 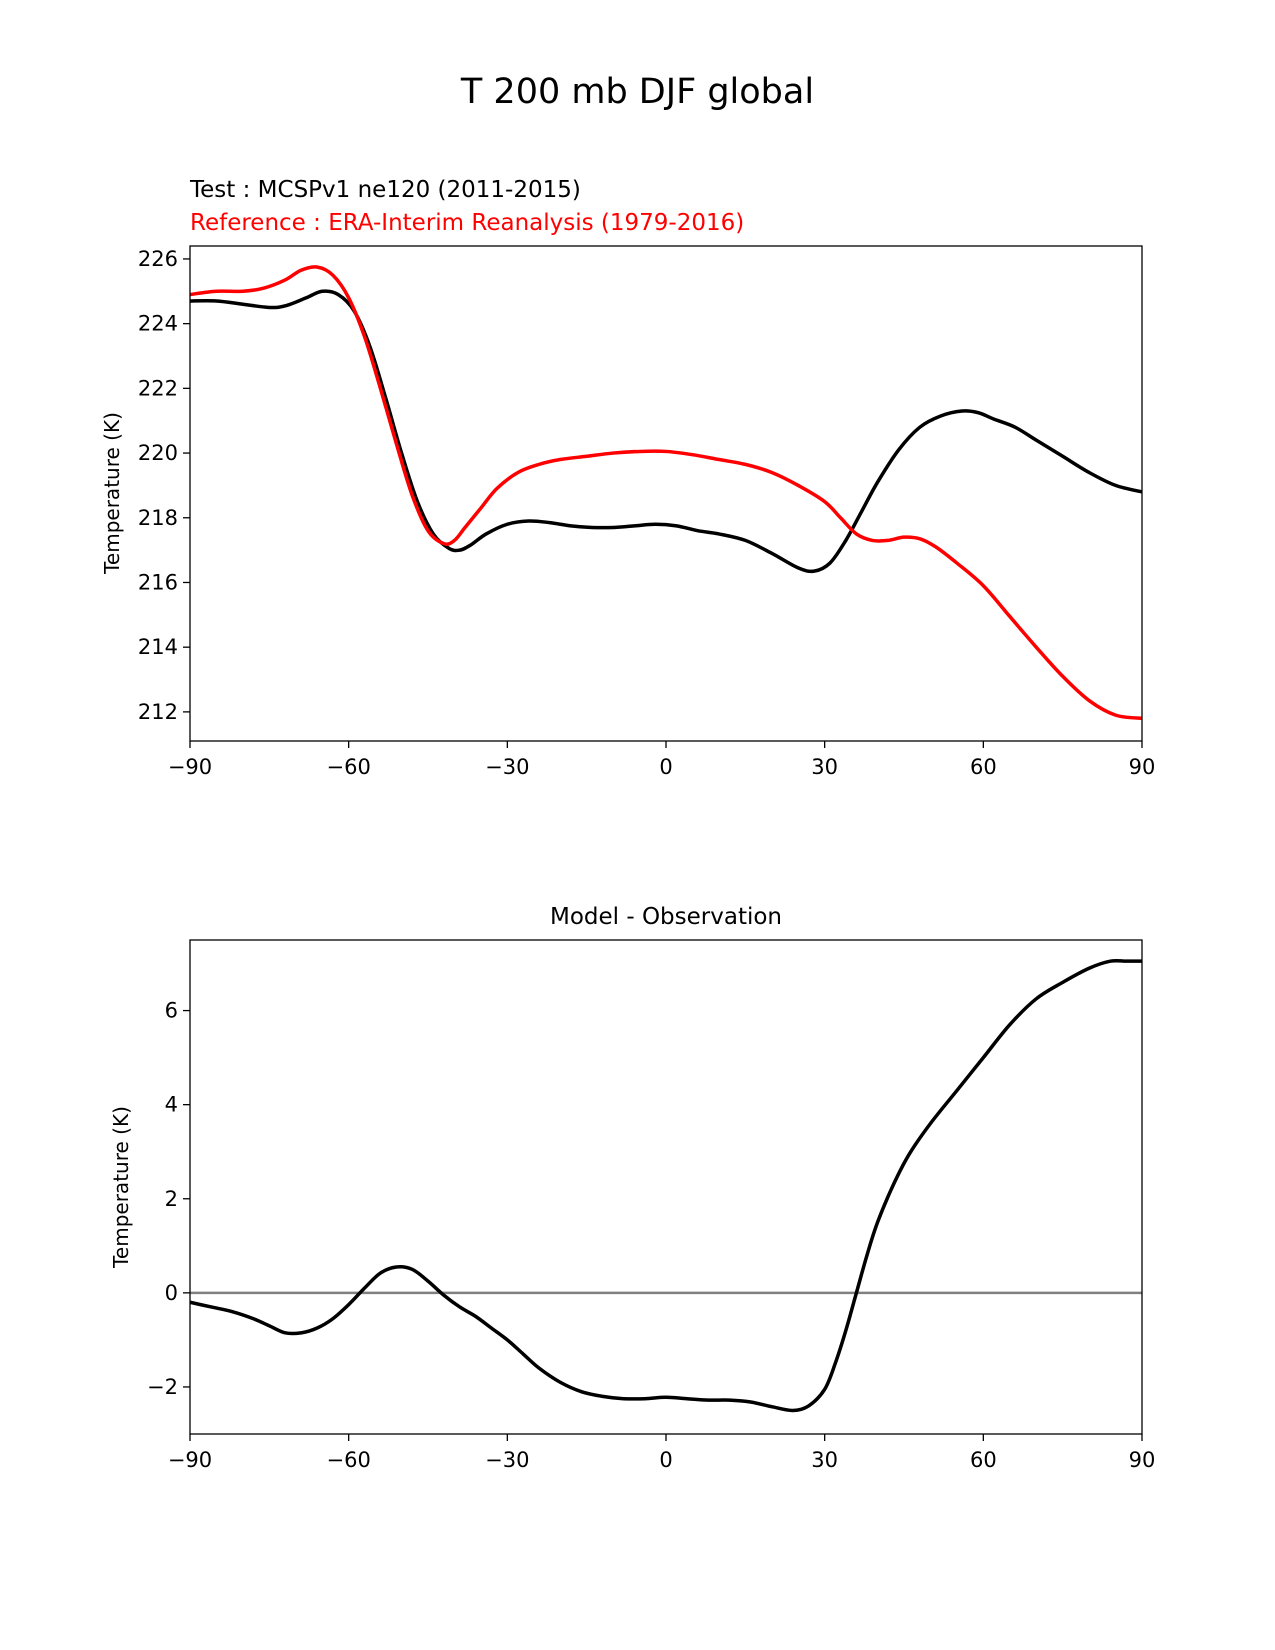 I want to click on top-y-tick-label: 214, so click(x=158, y=647).